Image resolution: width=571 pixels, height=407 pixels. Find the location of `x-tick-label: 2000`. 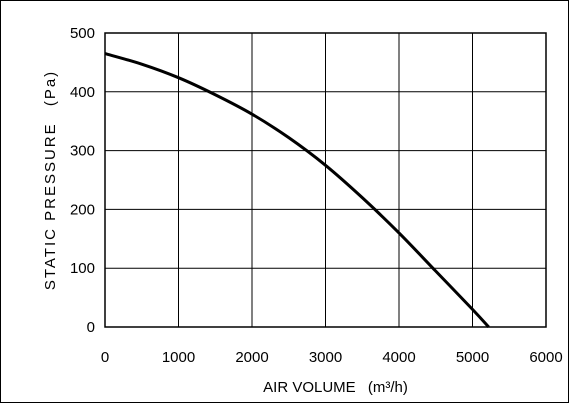

x-tick-label: 2000 is located at coordinates (251, 357).